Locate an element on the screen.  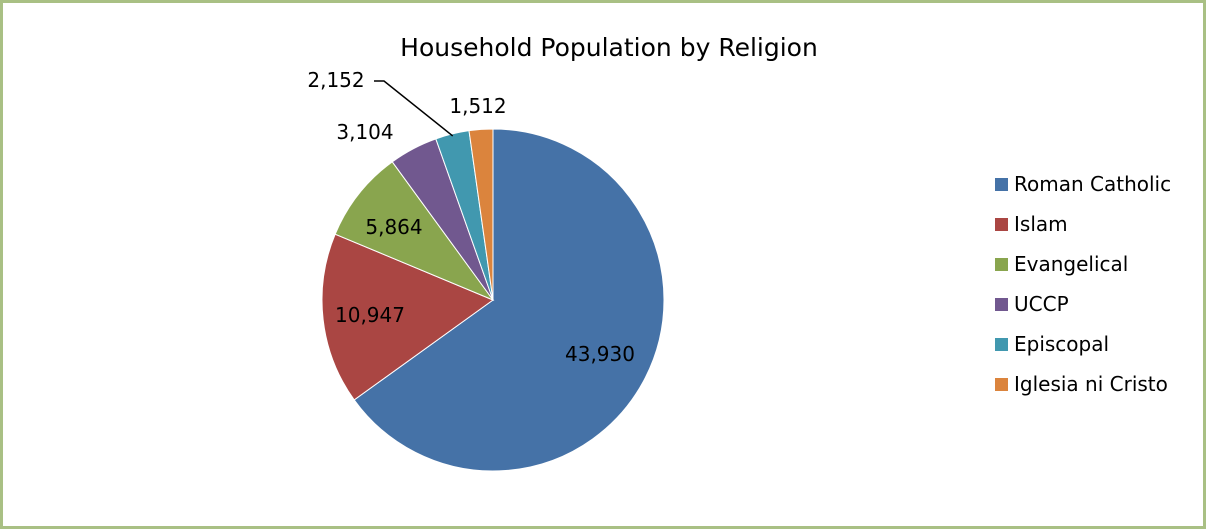
data-label: 5,864 is located at coordinates (393, 227).